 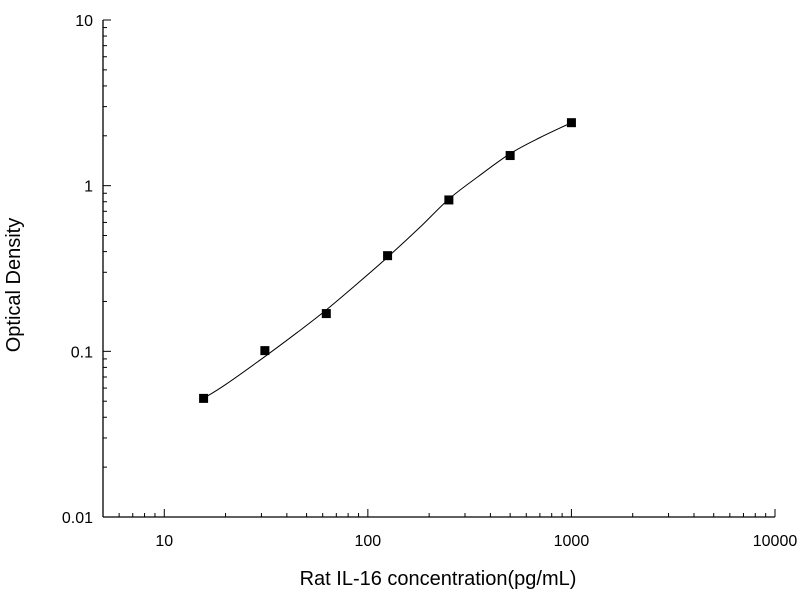 What do you see at coordinates (164, 541) in the screenshot?
I see `x-tick-label: 10` at bounding box center [164, 541].